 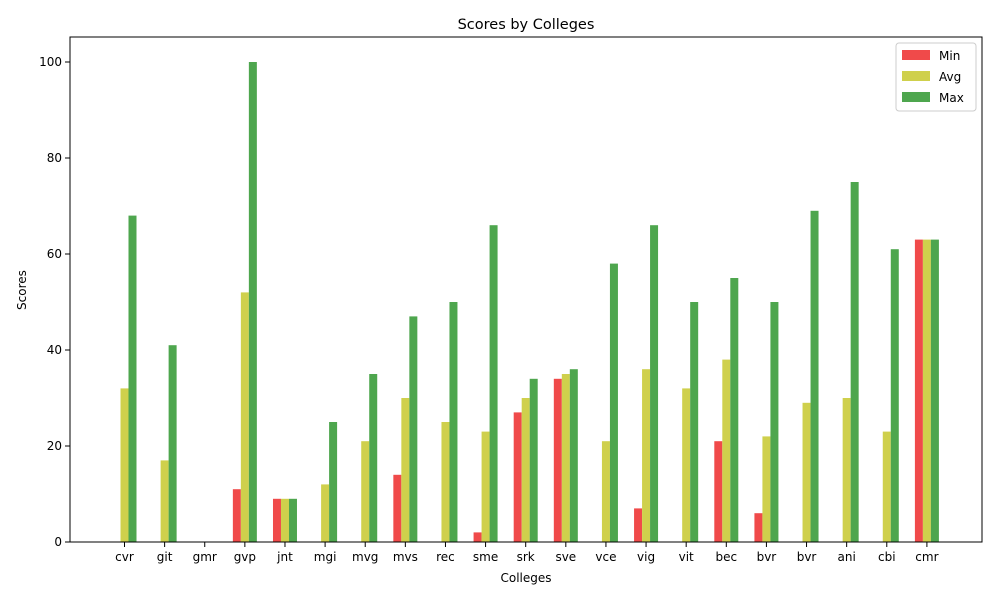 I want to click on bar-min-sme, so click(x=477, y=537).